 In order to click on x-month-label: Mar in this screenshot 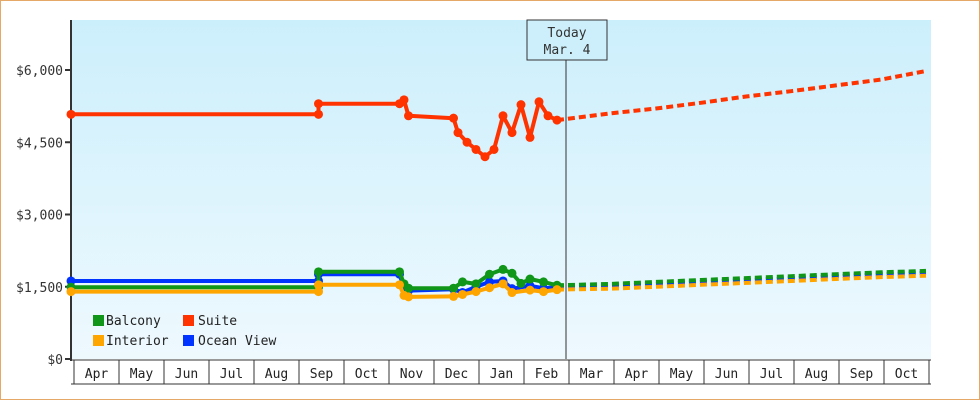, I will do `click(592, 374)`.